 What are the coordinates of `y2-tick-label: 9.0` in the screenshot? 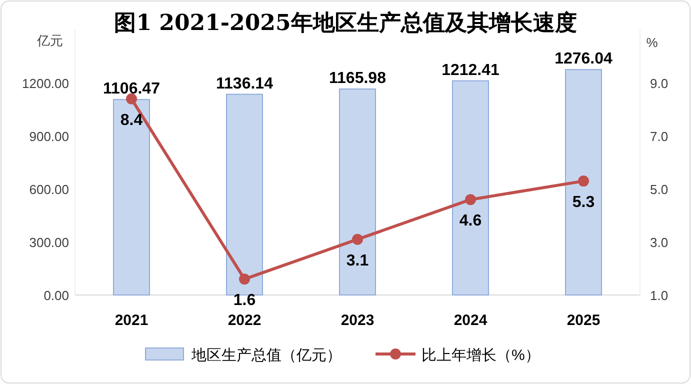 It's located at (659, 83).